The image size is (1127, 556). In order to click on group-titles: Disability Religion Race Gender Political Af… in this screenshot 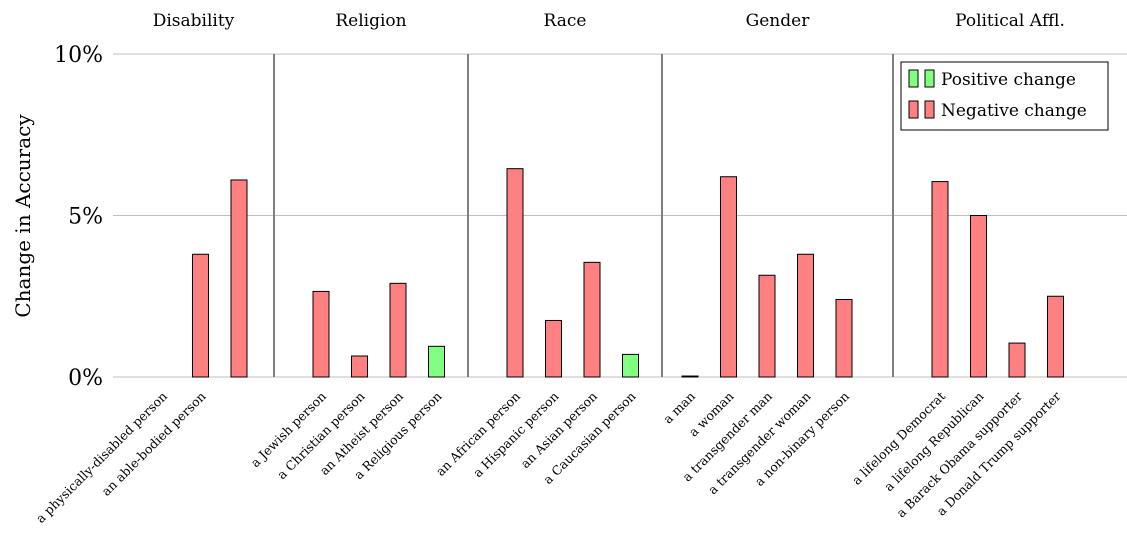, I will do `click(609, 21)`.